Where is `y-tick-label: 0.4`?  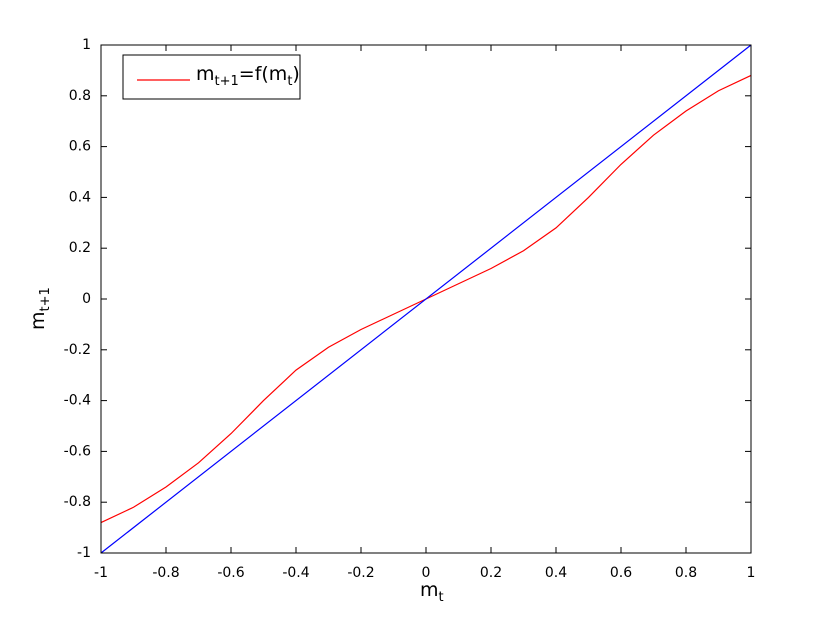 y-tick-label: 0.4 is located at coordinates (80, 197).